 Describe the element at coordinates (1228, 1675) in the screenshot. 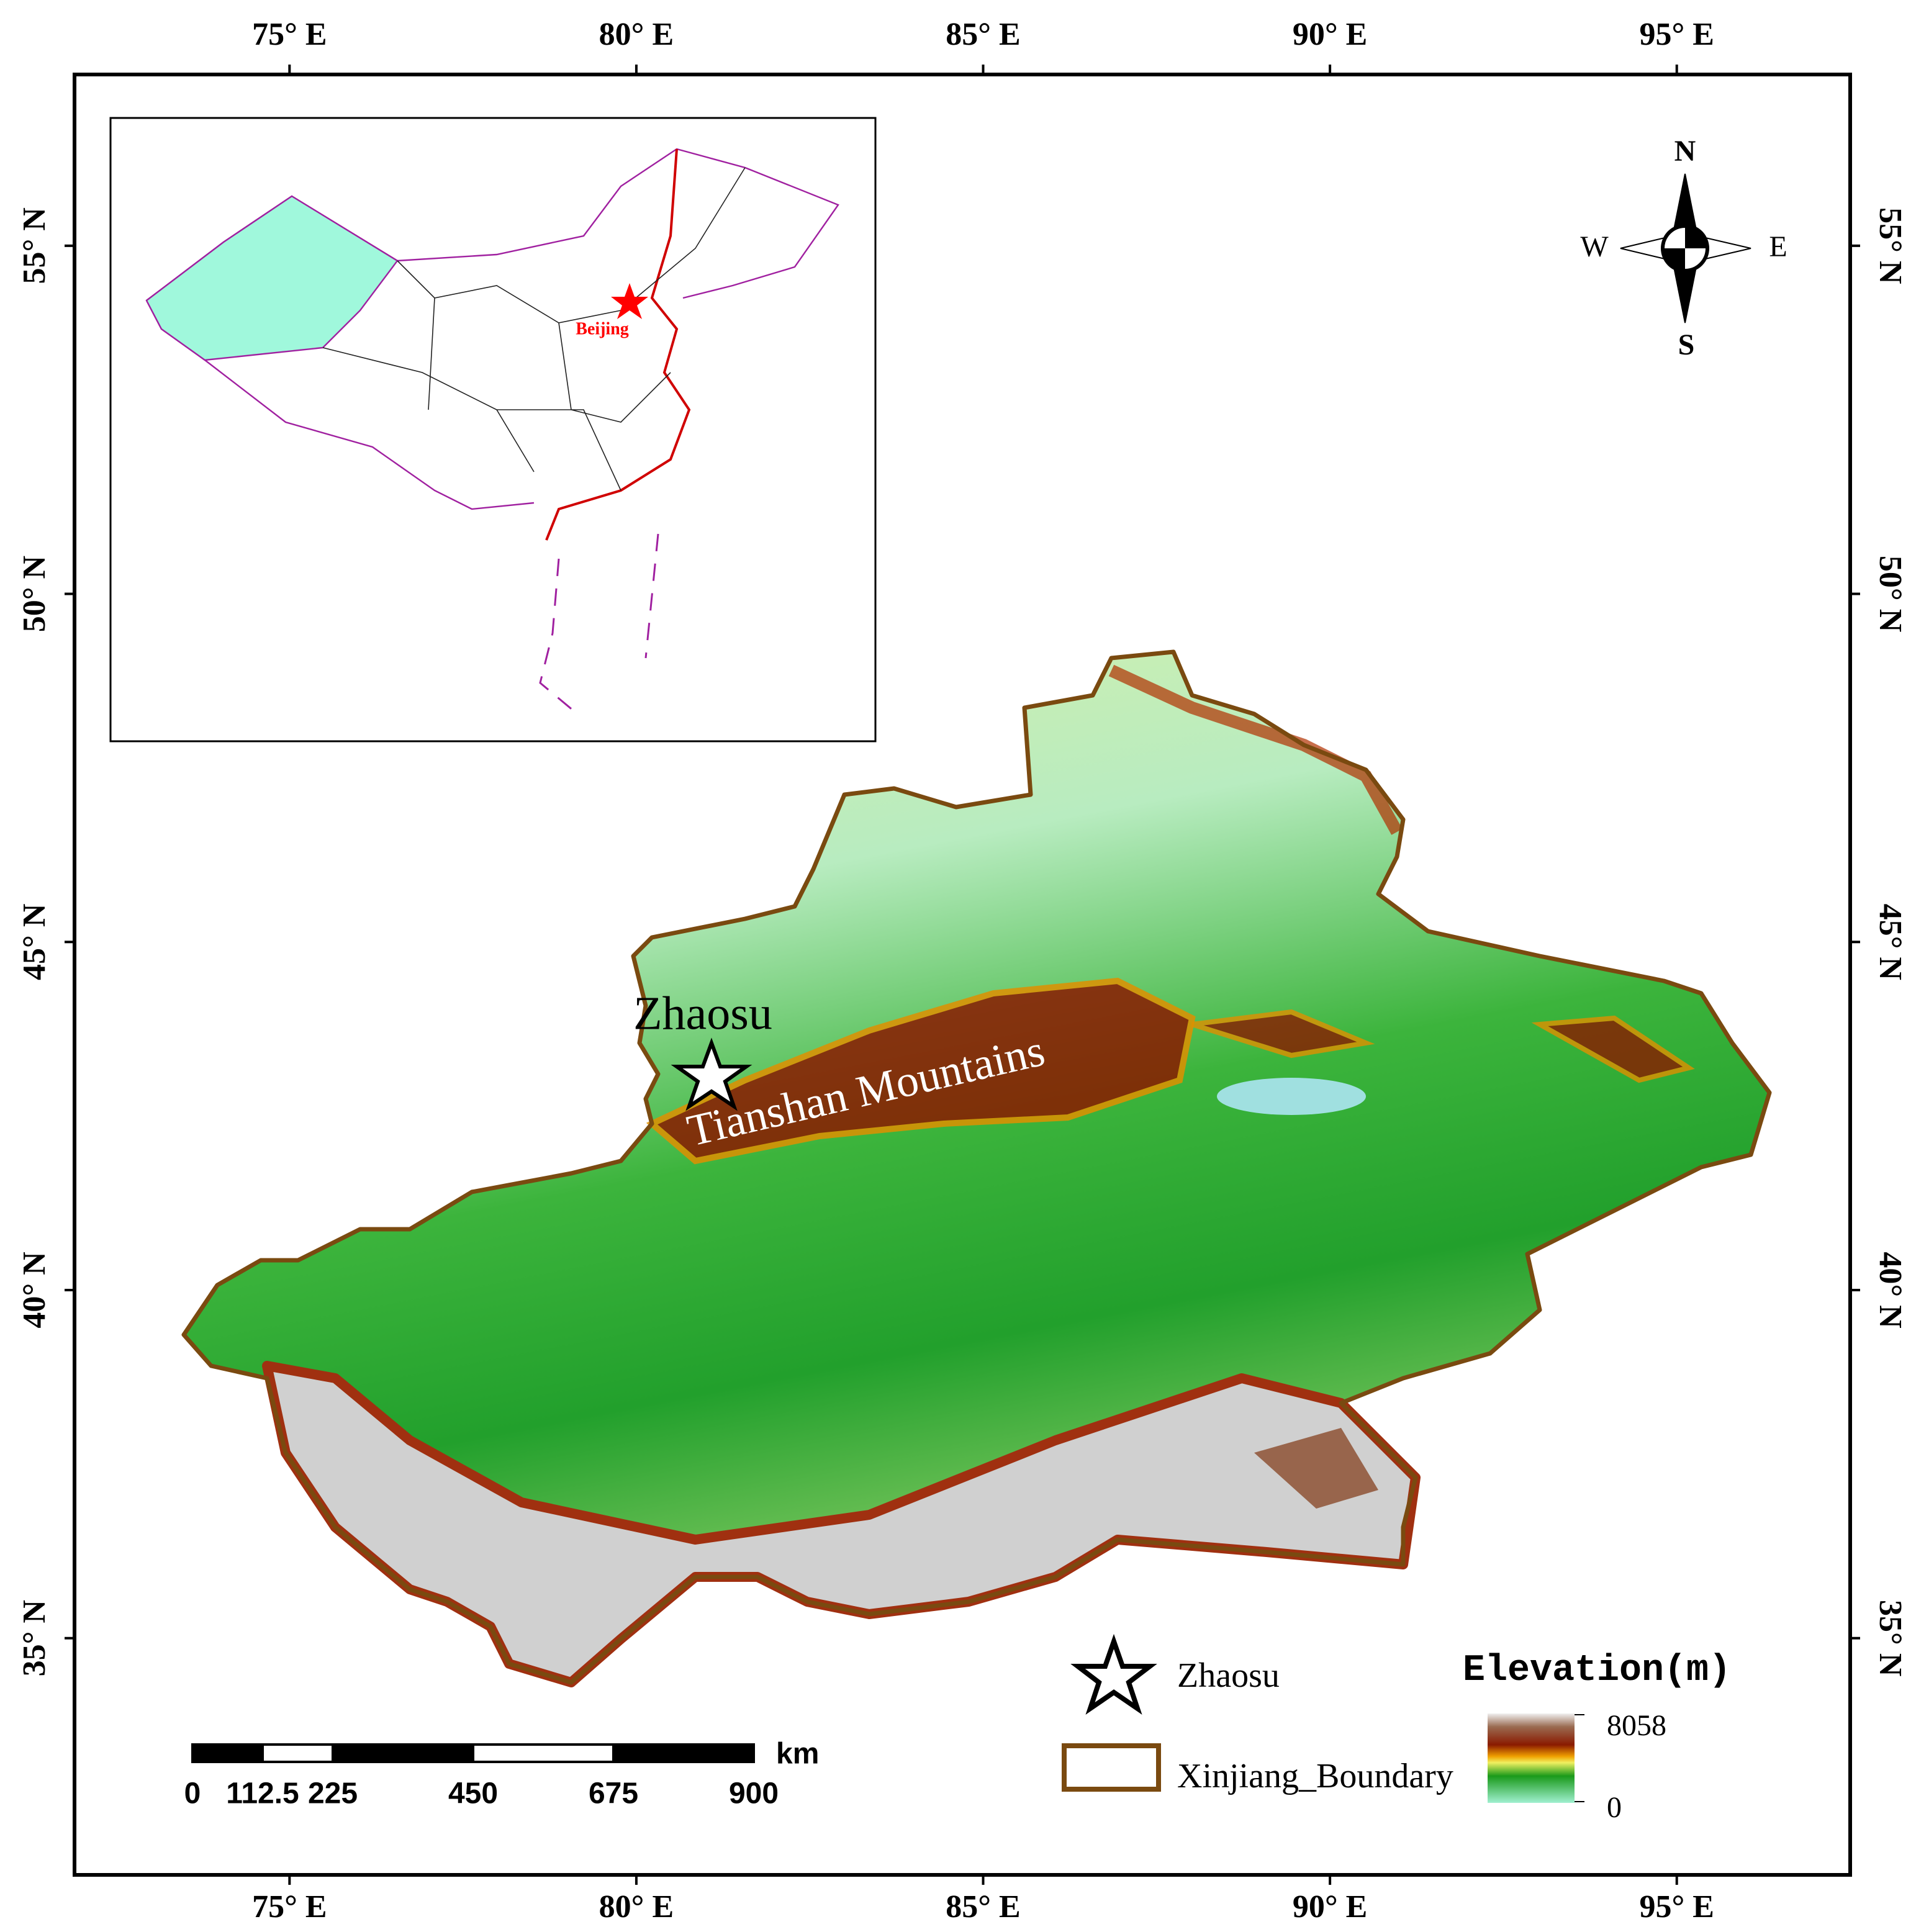

I see `legend-site-label: Zhaosu` at that location.